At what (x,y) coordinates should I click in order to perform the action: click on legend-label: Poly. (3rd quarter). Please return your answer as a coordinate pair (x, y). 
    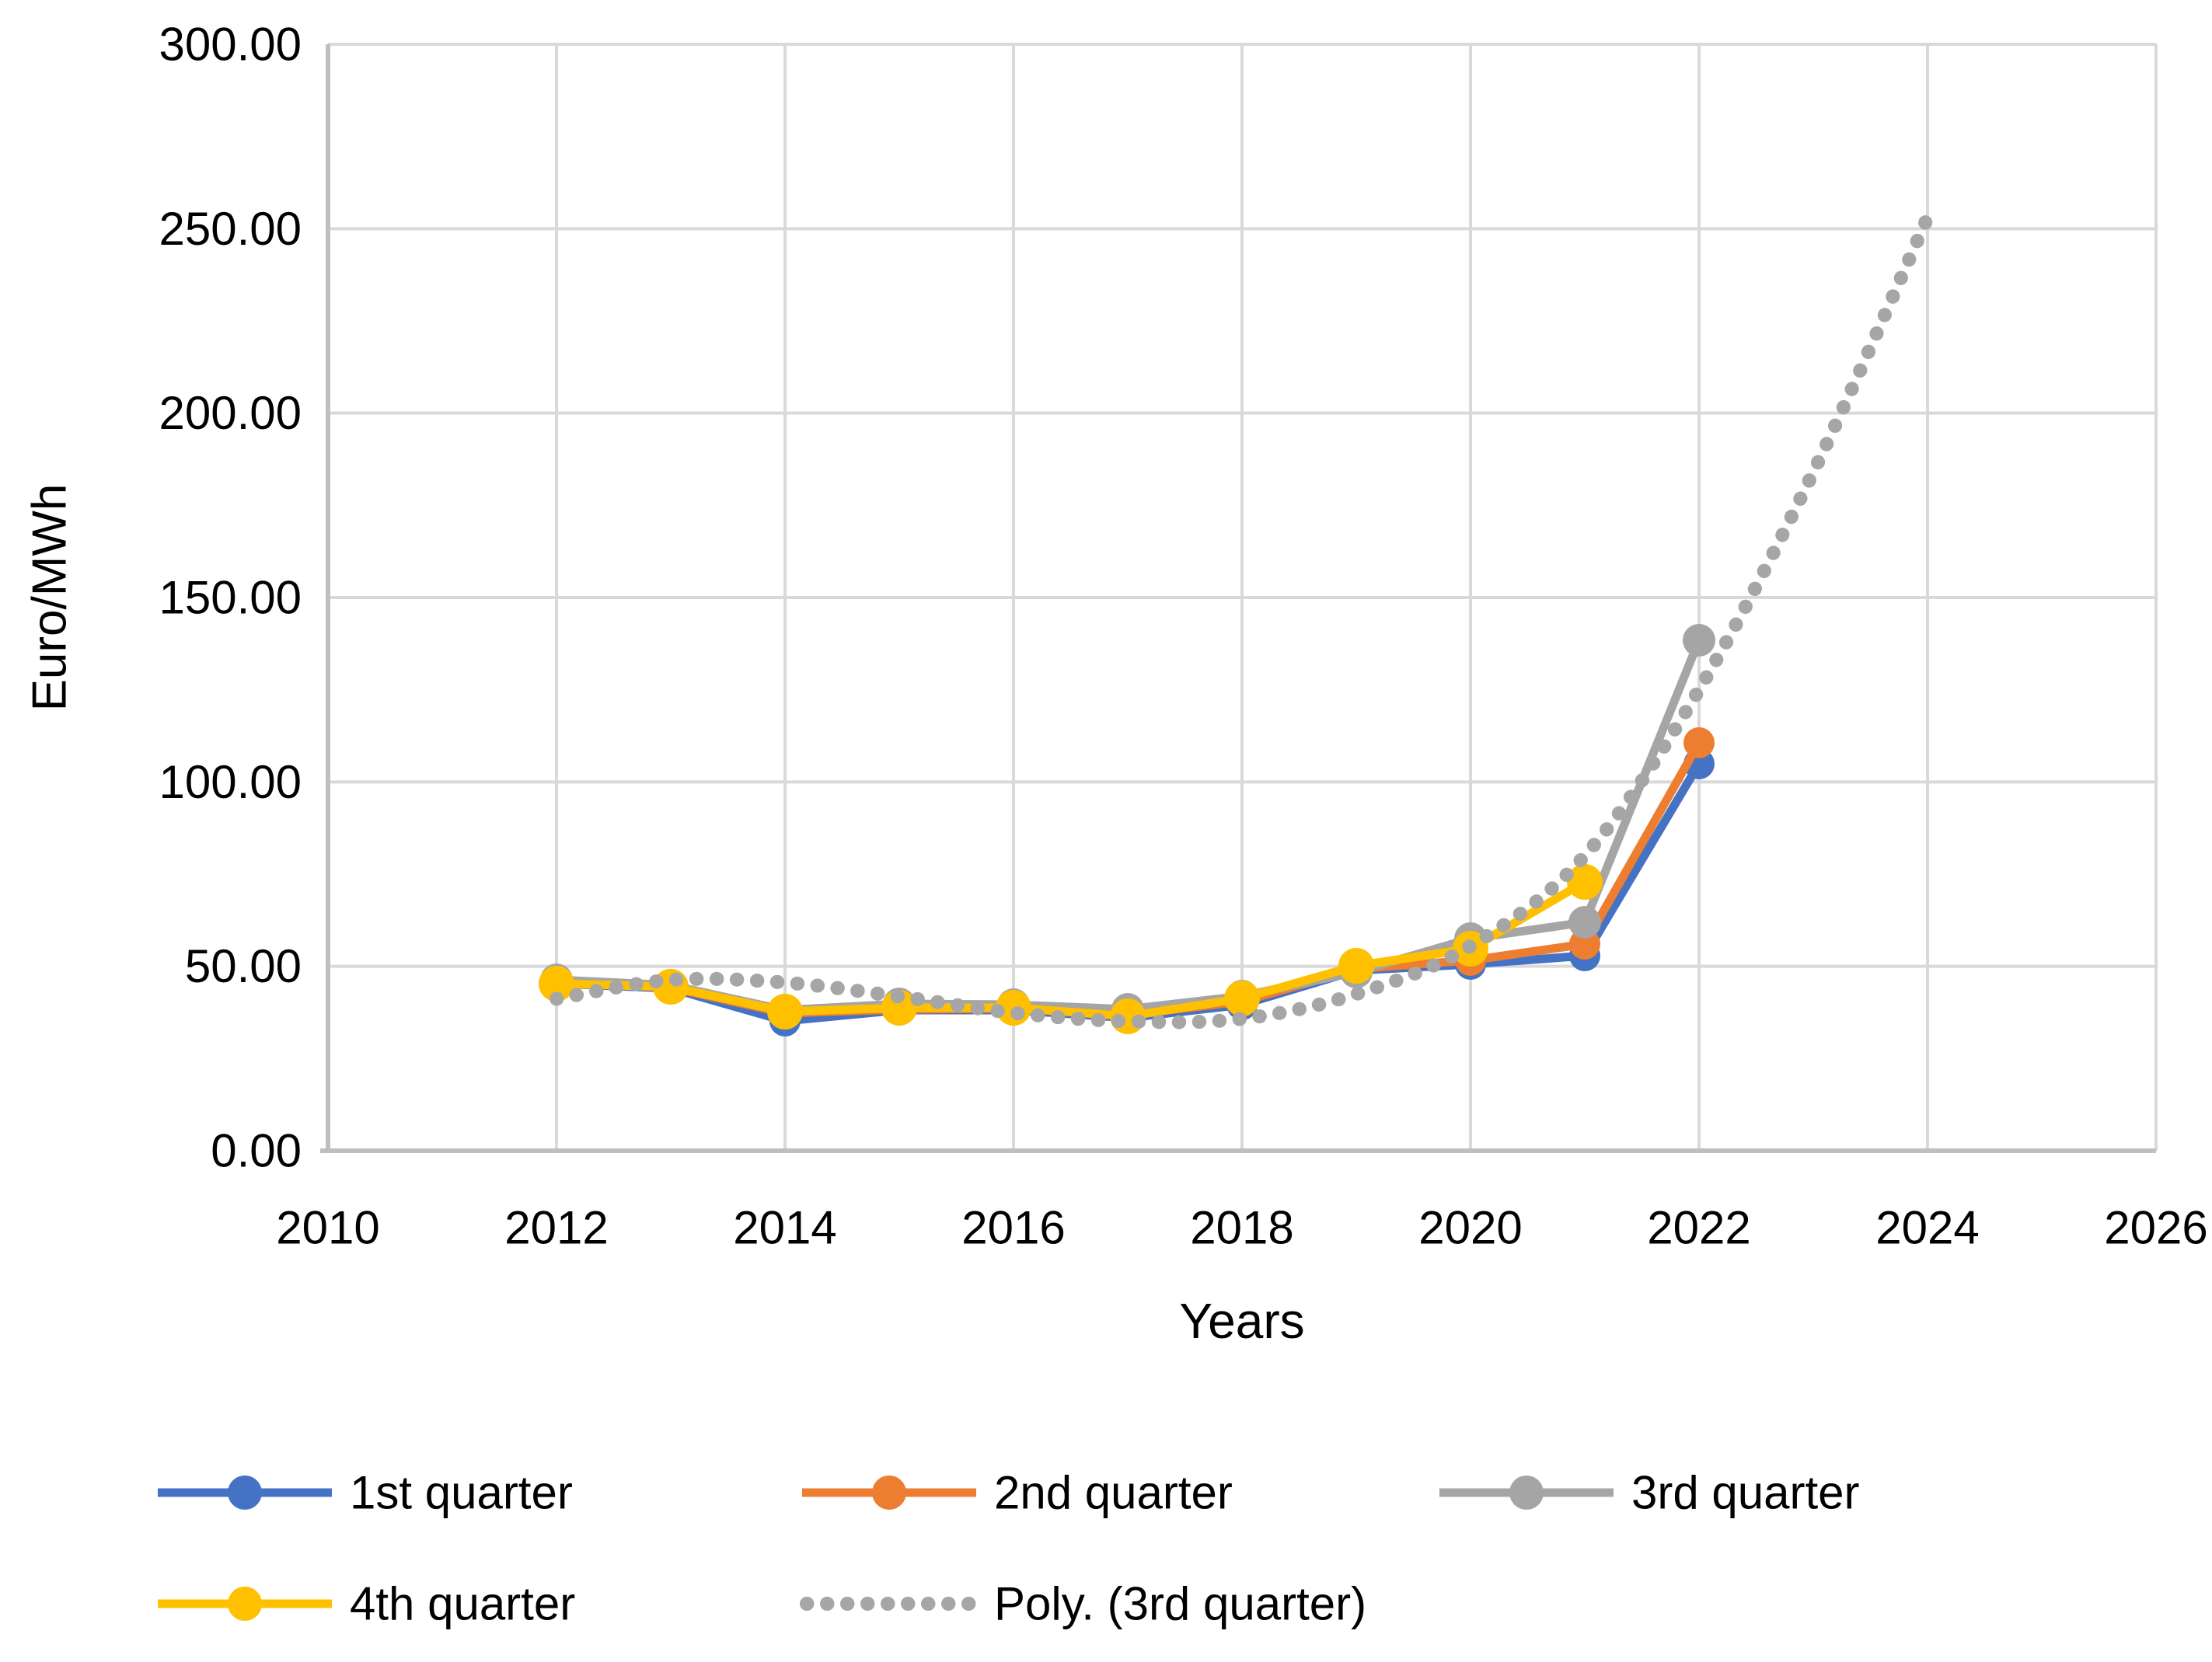
    Looking at the image, I should click on (1180, 1604).